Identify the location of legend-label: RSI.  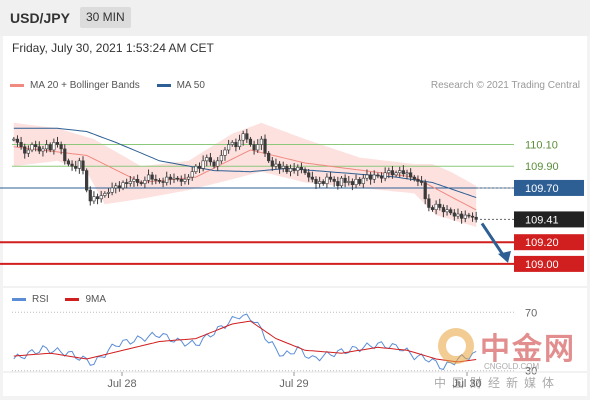
(40, 299).